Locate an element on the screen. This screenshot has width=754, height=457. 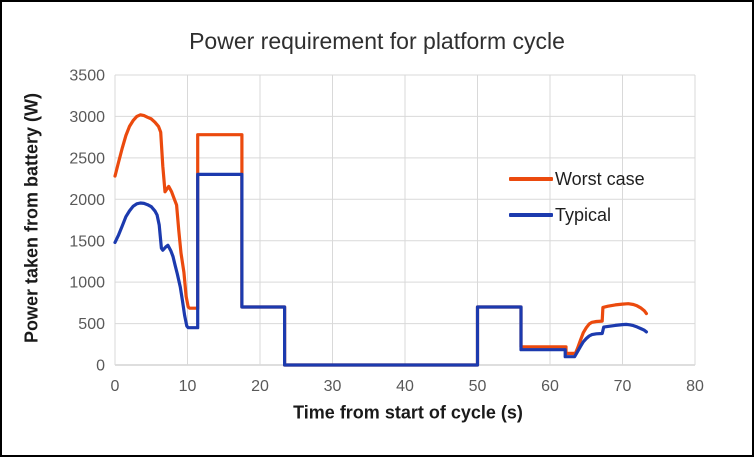
x-tick-label: 0 is located at coordinates (115, 386).